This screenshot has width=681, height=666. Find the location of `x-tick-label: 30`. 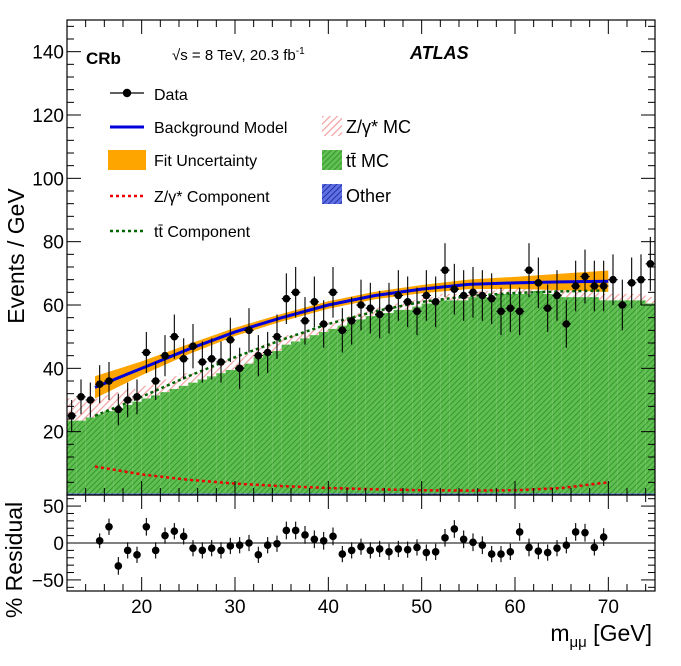

x-tick-label: 30 is located at coordinates (234, 607).